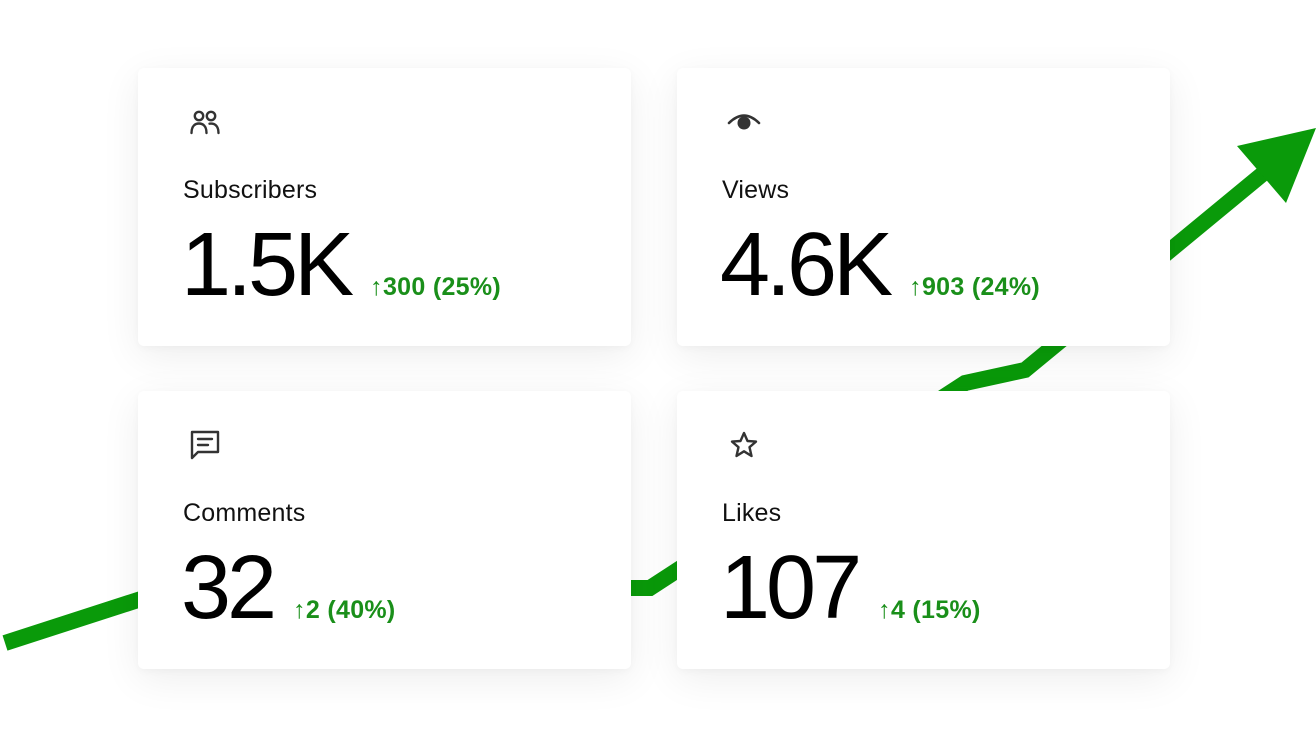 The image size is (1316, 752). What do you see at coordinates (744, 445) in the screenshot?
I see `star-icon` at bounding box center [744, 445].